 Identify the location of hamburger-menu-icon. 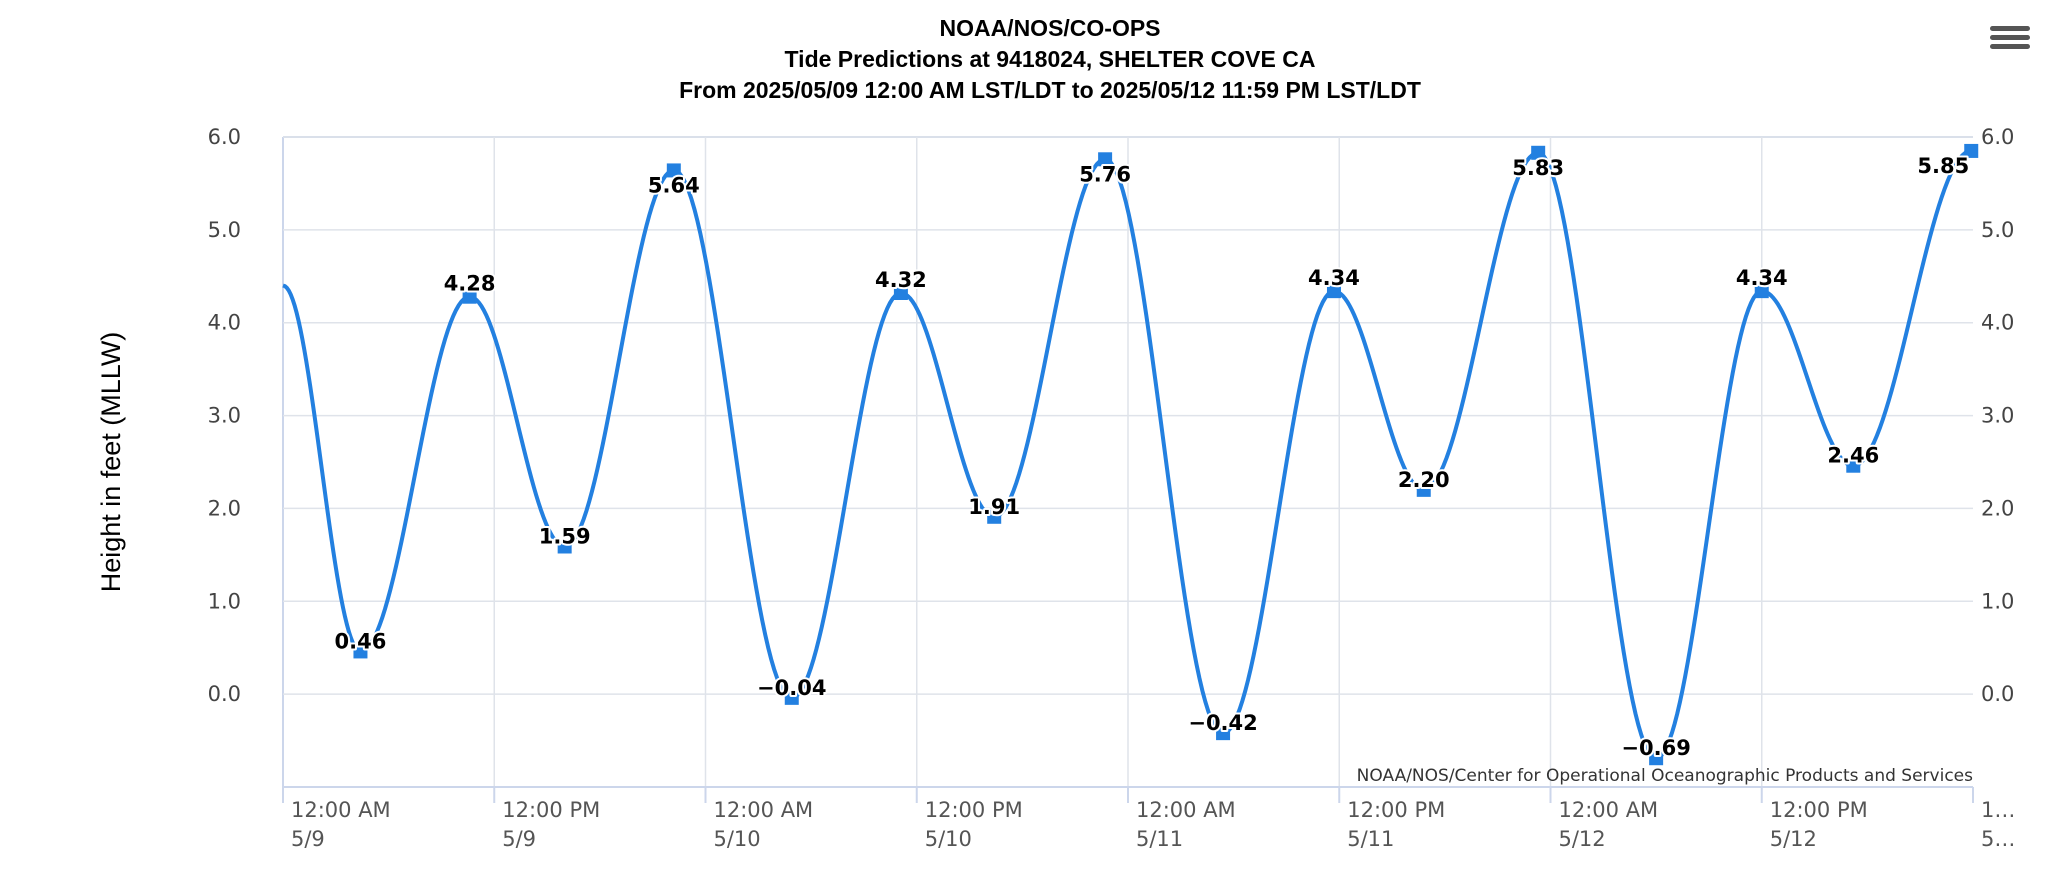
(2010, 40).